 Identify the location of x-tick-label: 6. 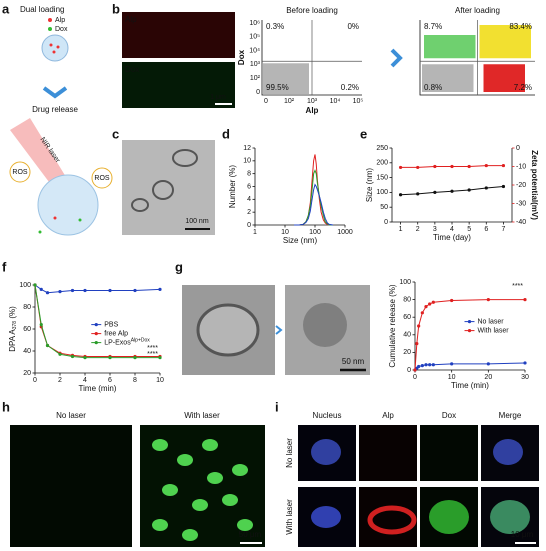
(486, 229).